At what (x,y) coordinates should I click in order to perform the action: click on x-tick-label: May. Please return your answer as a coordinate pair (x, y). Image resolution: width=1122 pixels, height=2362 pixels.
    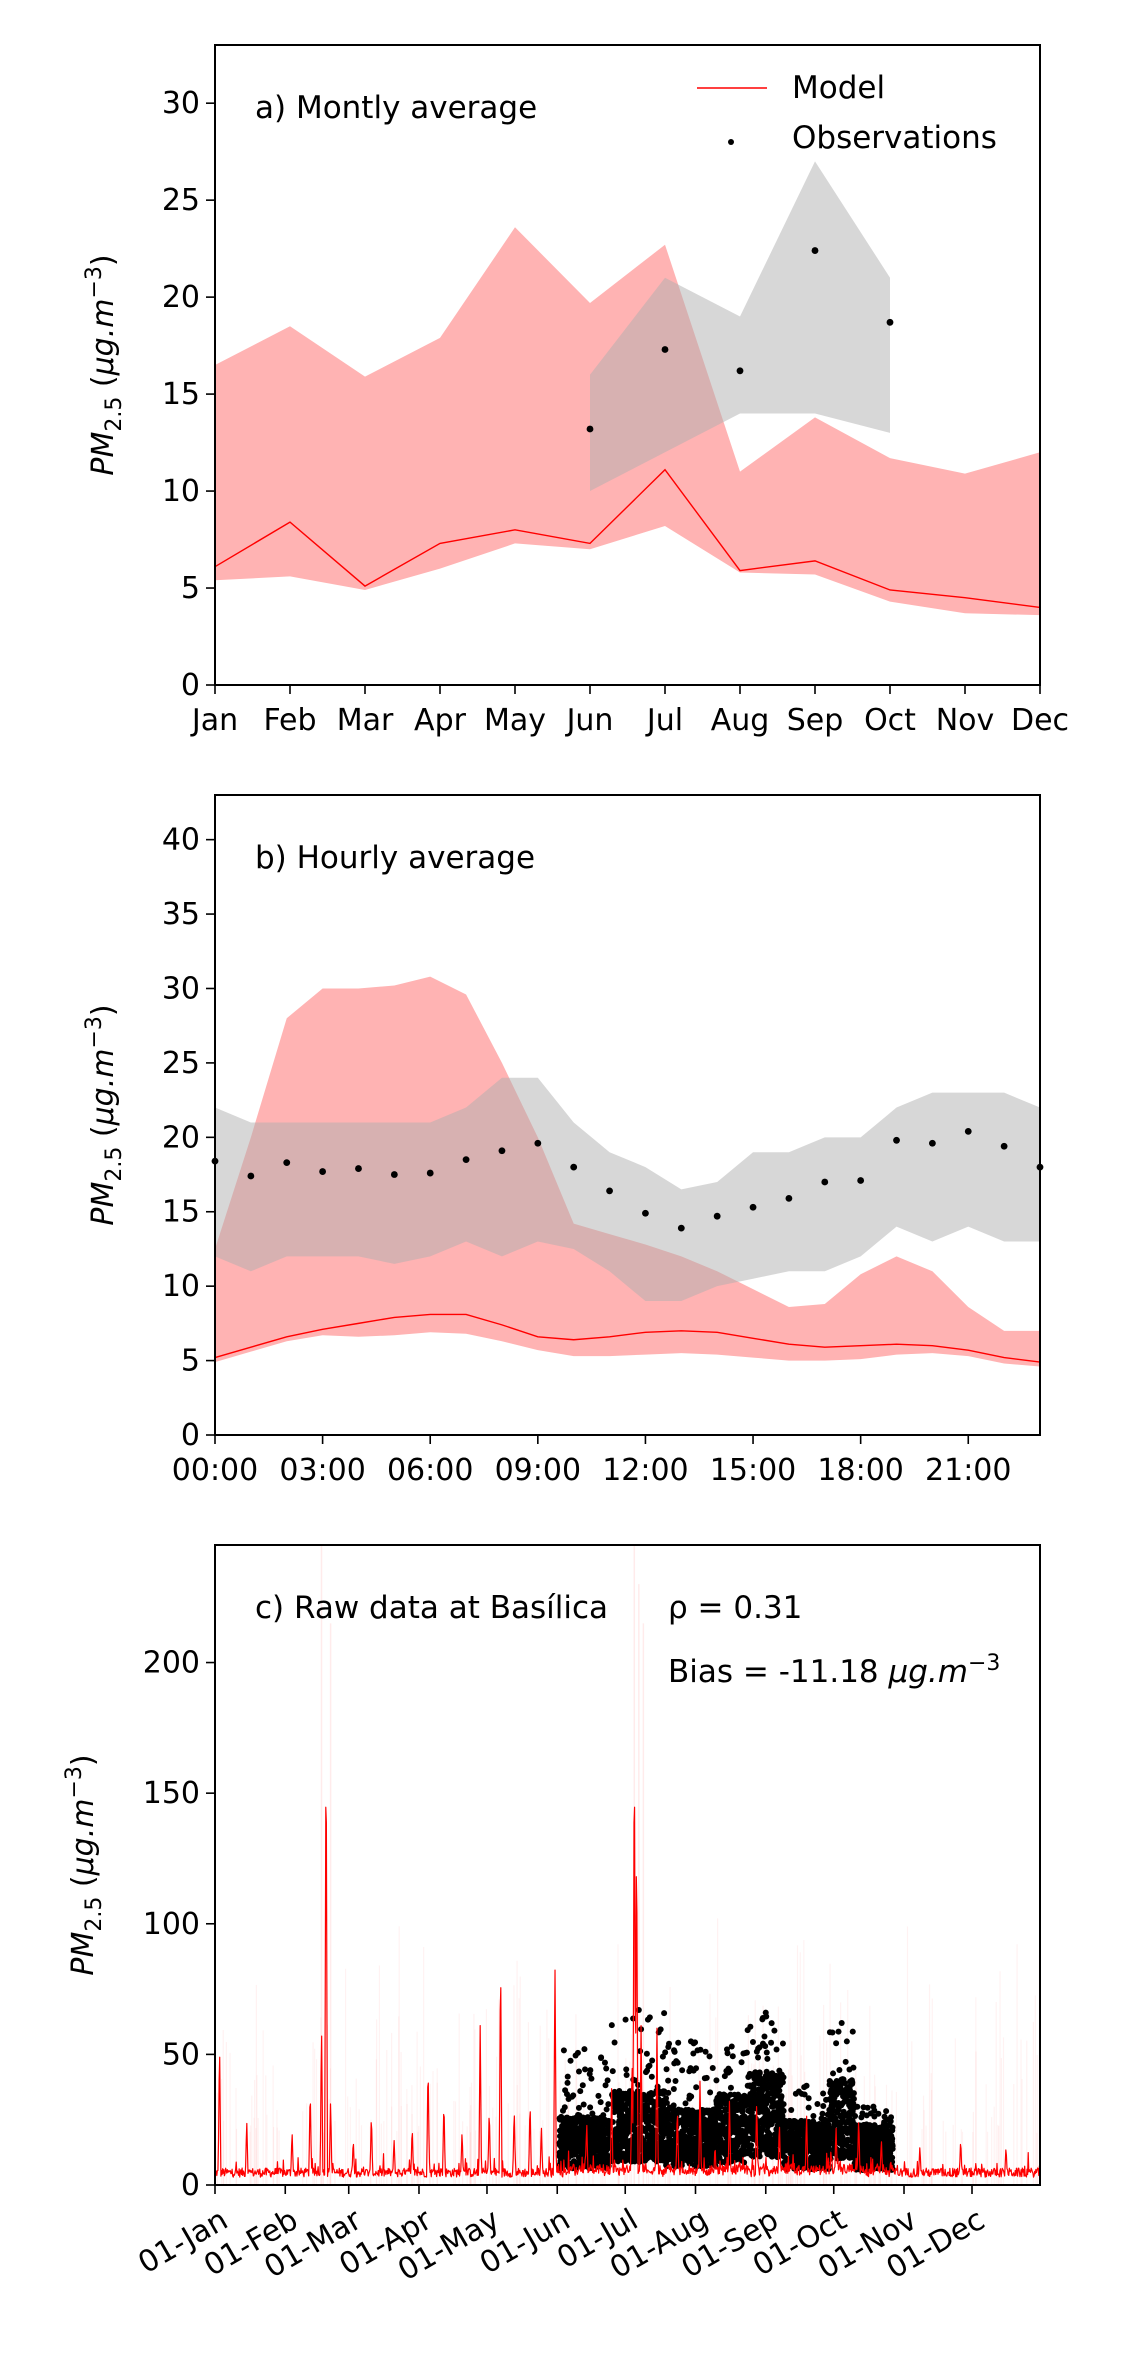
    Looking at the image, I should click on (515, 720).